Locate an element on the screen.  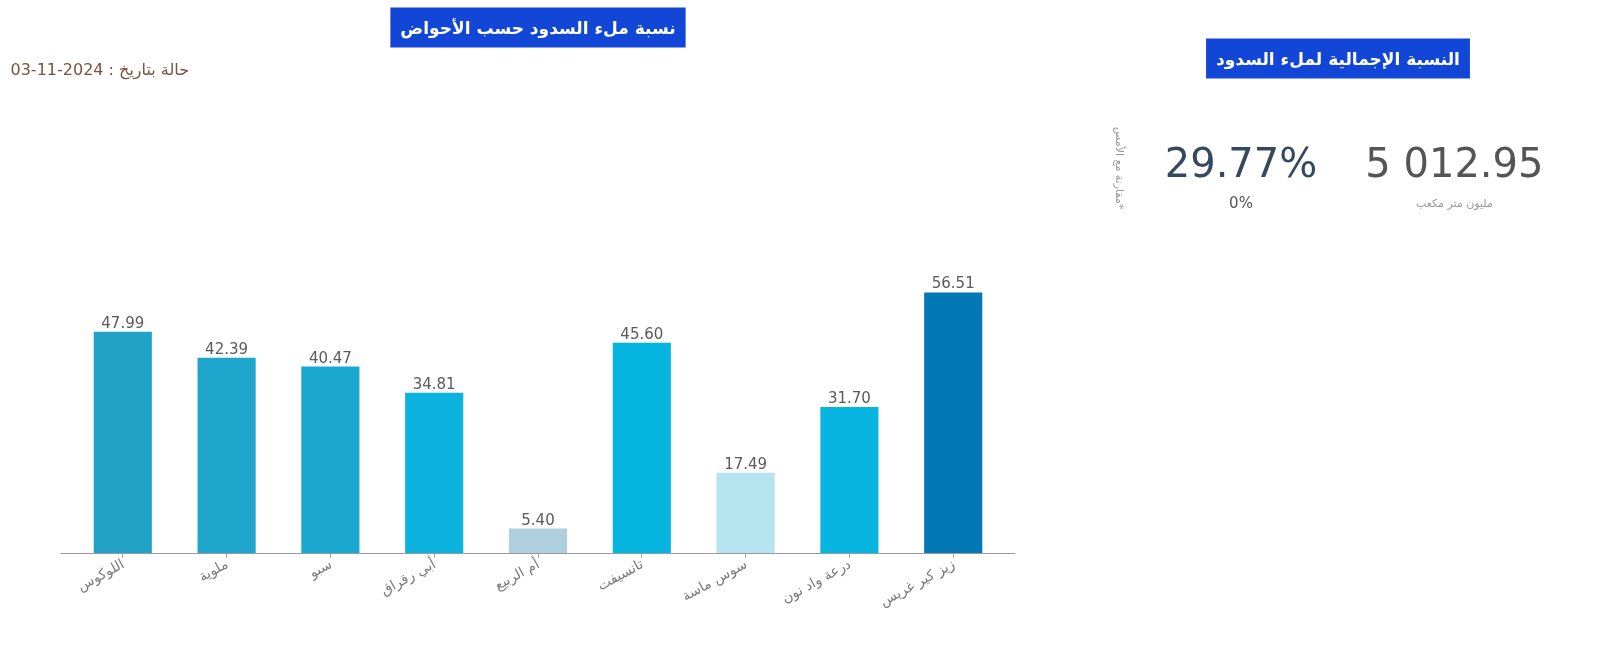
chart-title: نسبة ملء السدود حسب الأحواض is located at coordinates (538, 28).